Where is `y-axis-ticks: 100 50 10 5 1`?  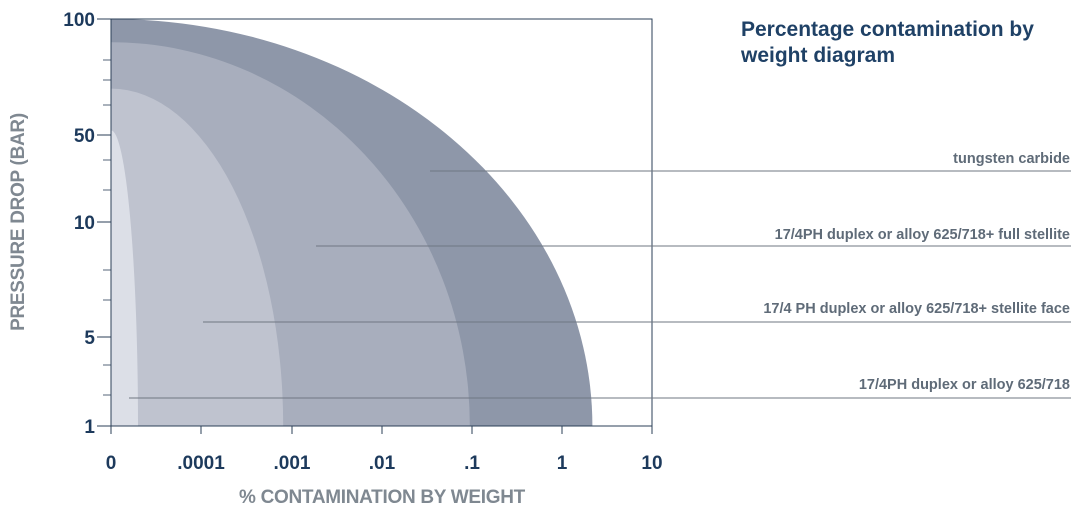 y-axis-ticks: 100 50 10 5 1 is located at coordinates (87, 224).